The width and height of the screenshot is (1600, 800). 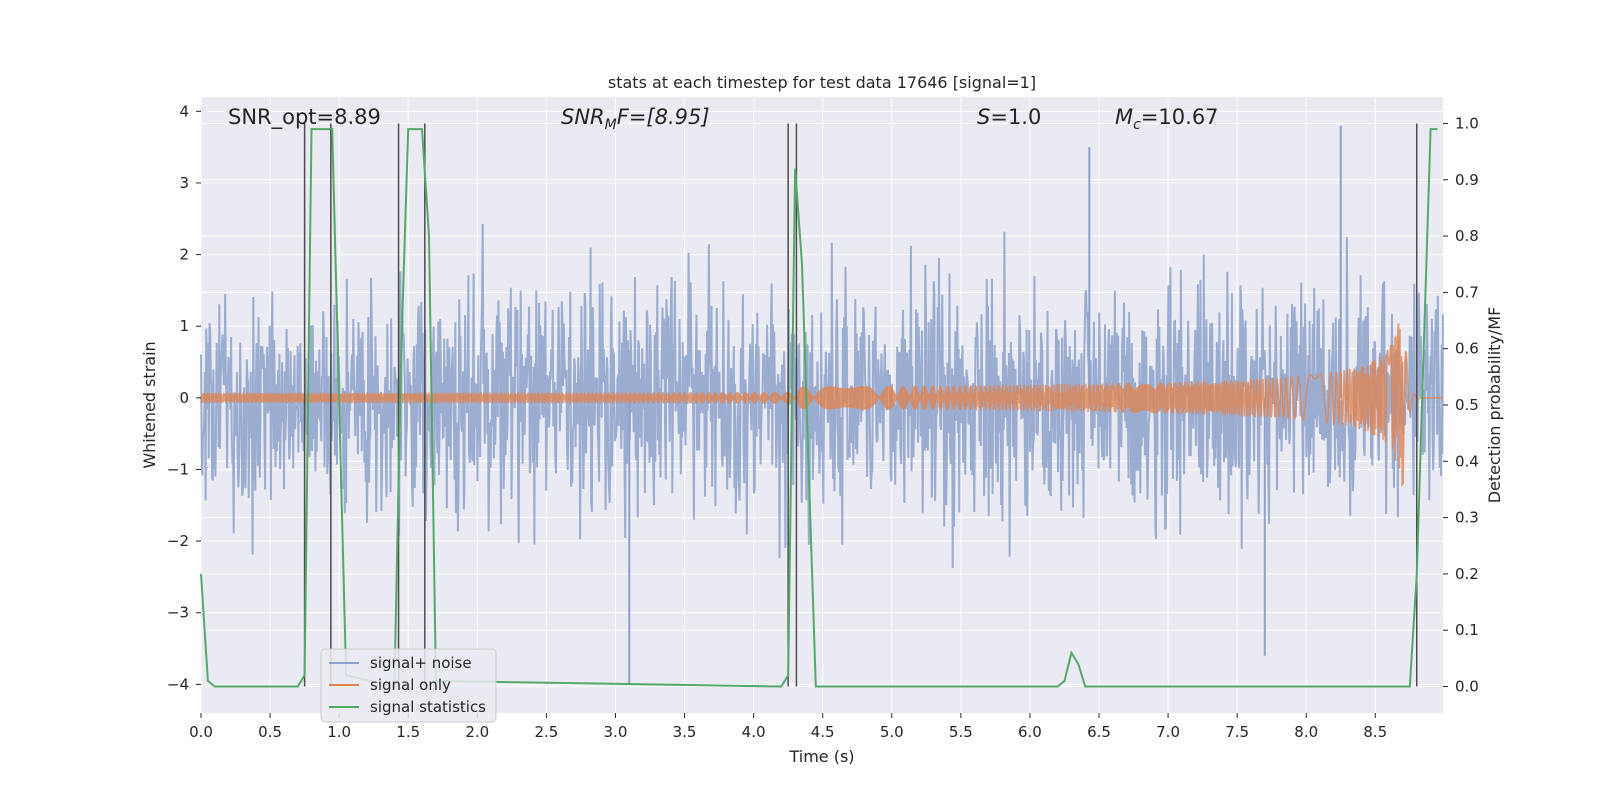 I want to click on legend-label-signal-statistics: signal statistics, so click(x=428, y=707).